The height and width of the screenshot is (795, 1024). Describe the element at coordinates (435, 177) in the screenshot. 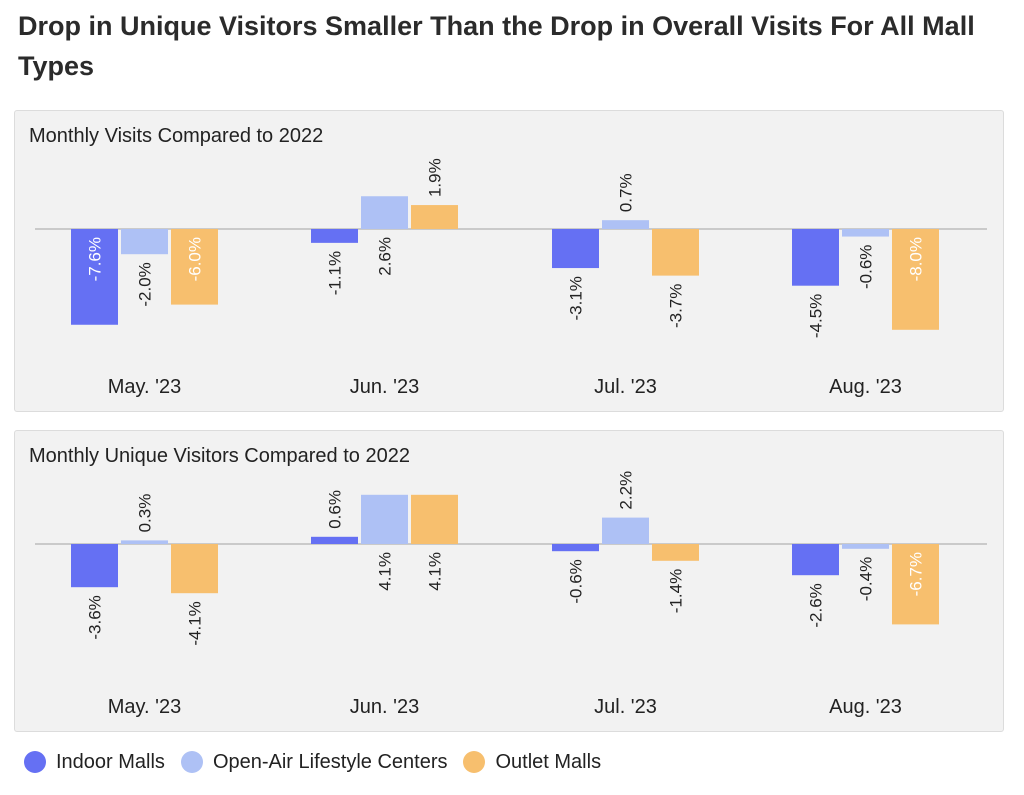

I see `data-label-outlet-malls-jun-23: 1.9%` at that location.